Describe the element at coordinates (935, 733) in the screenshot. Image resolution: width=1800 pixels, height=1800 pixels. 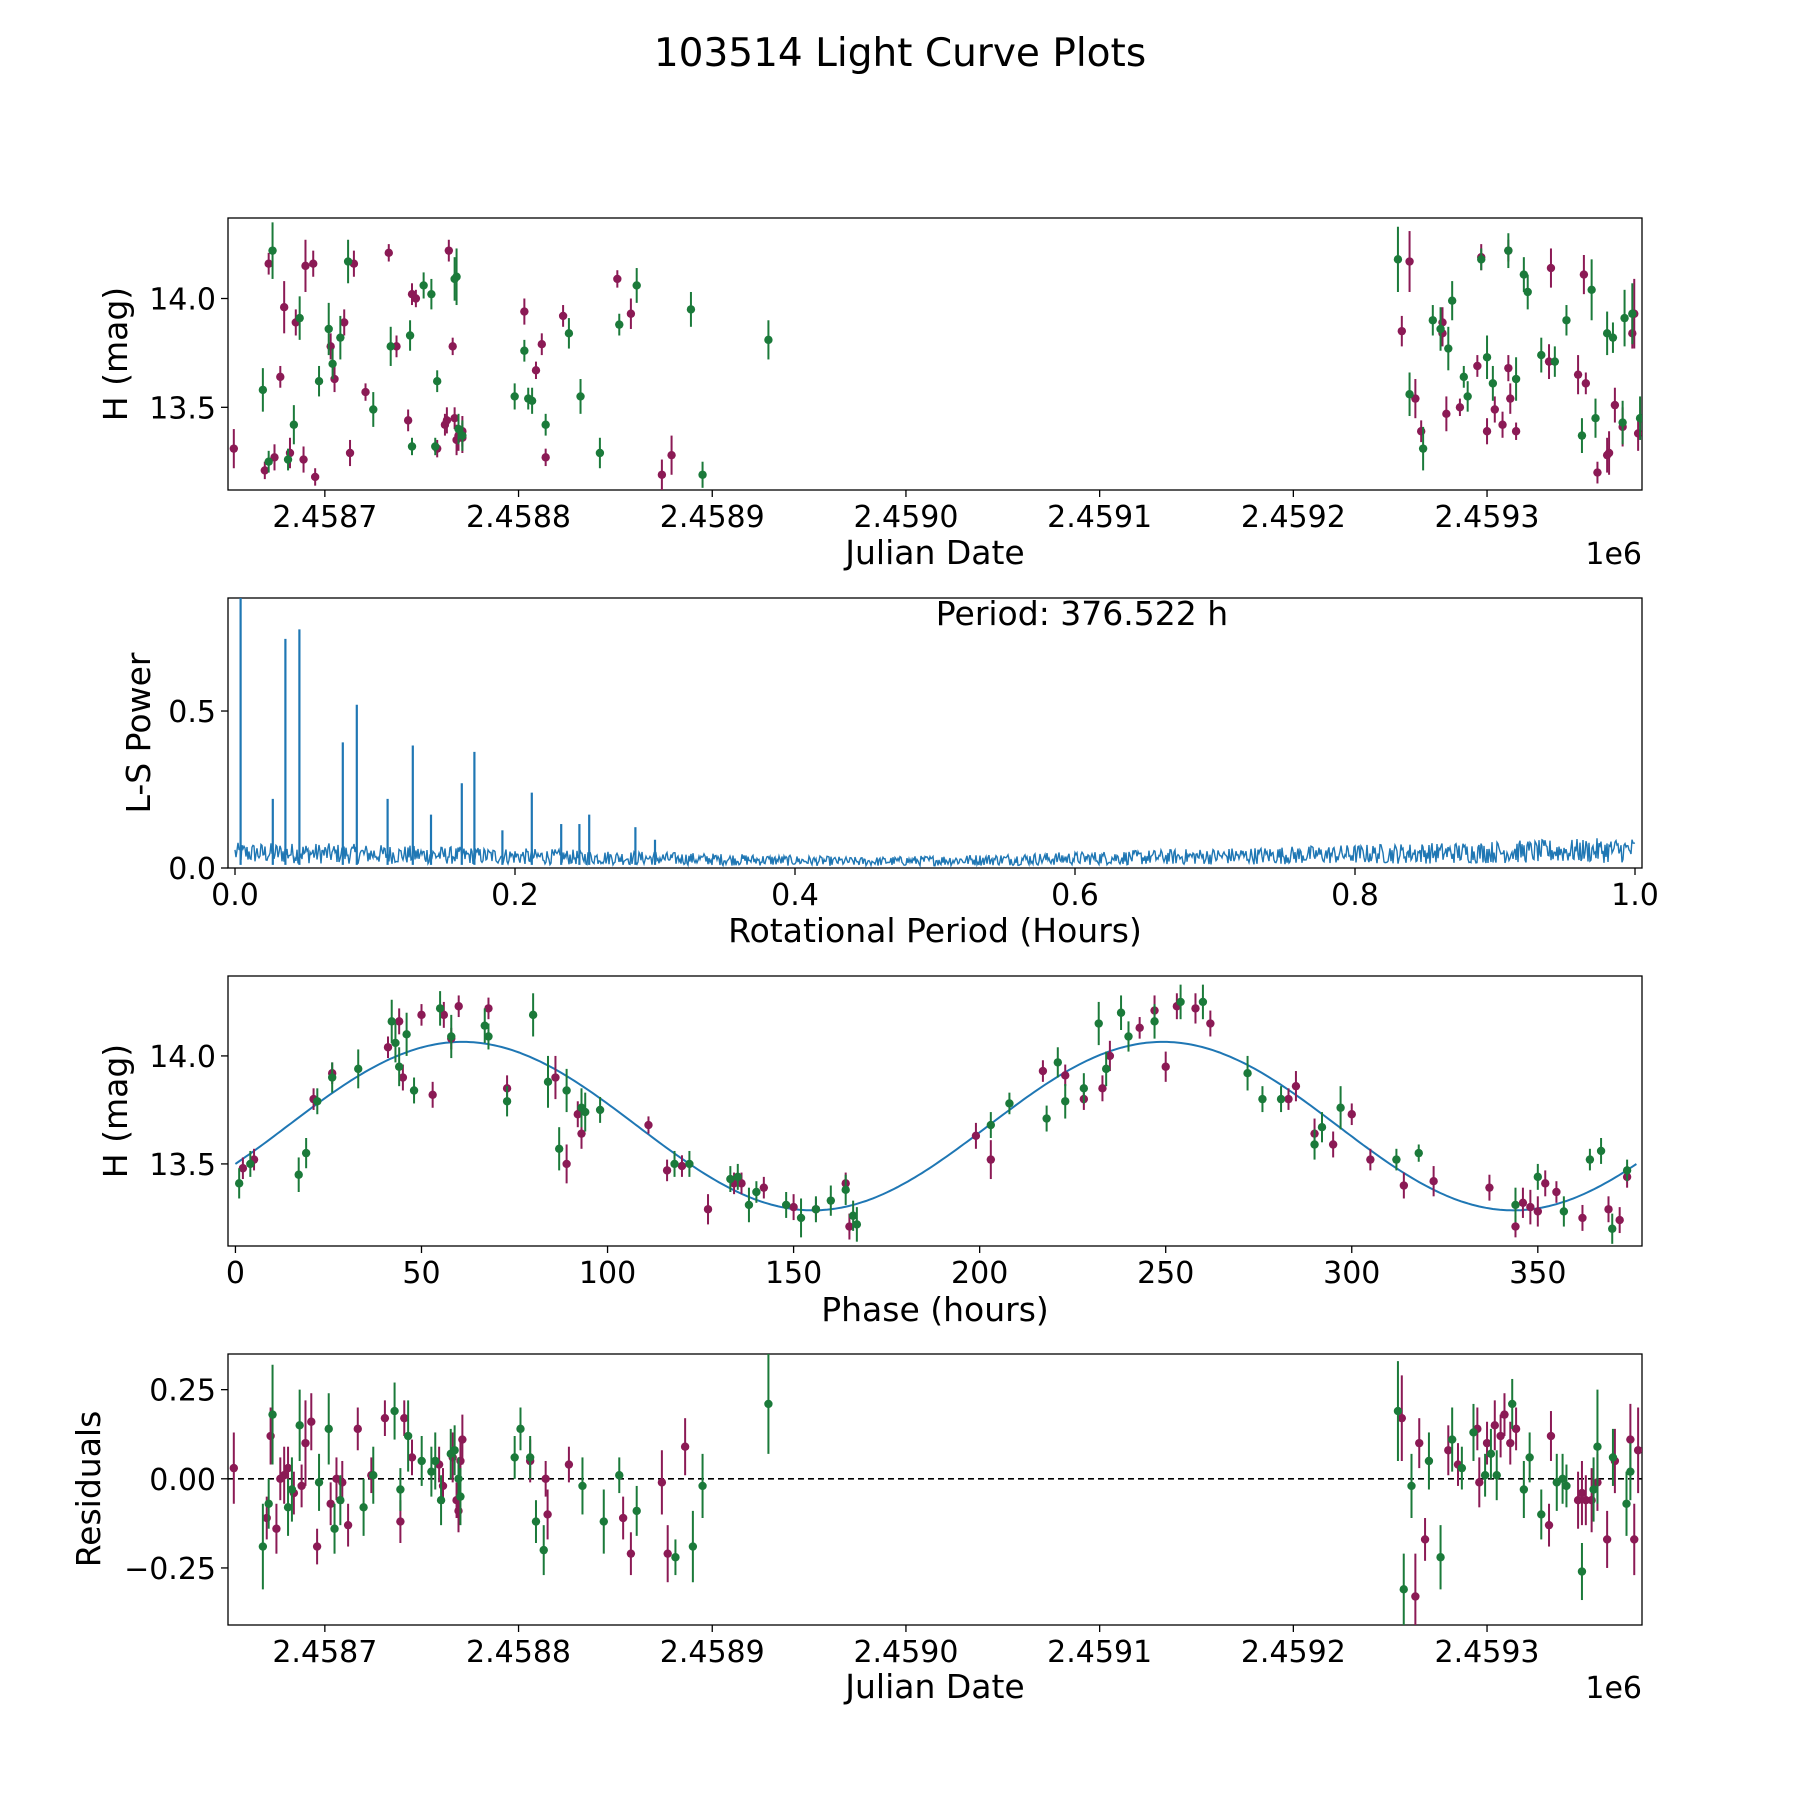
I see `periodogram-lines` at that location.